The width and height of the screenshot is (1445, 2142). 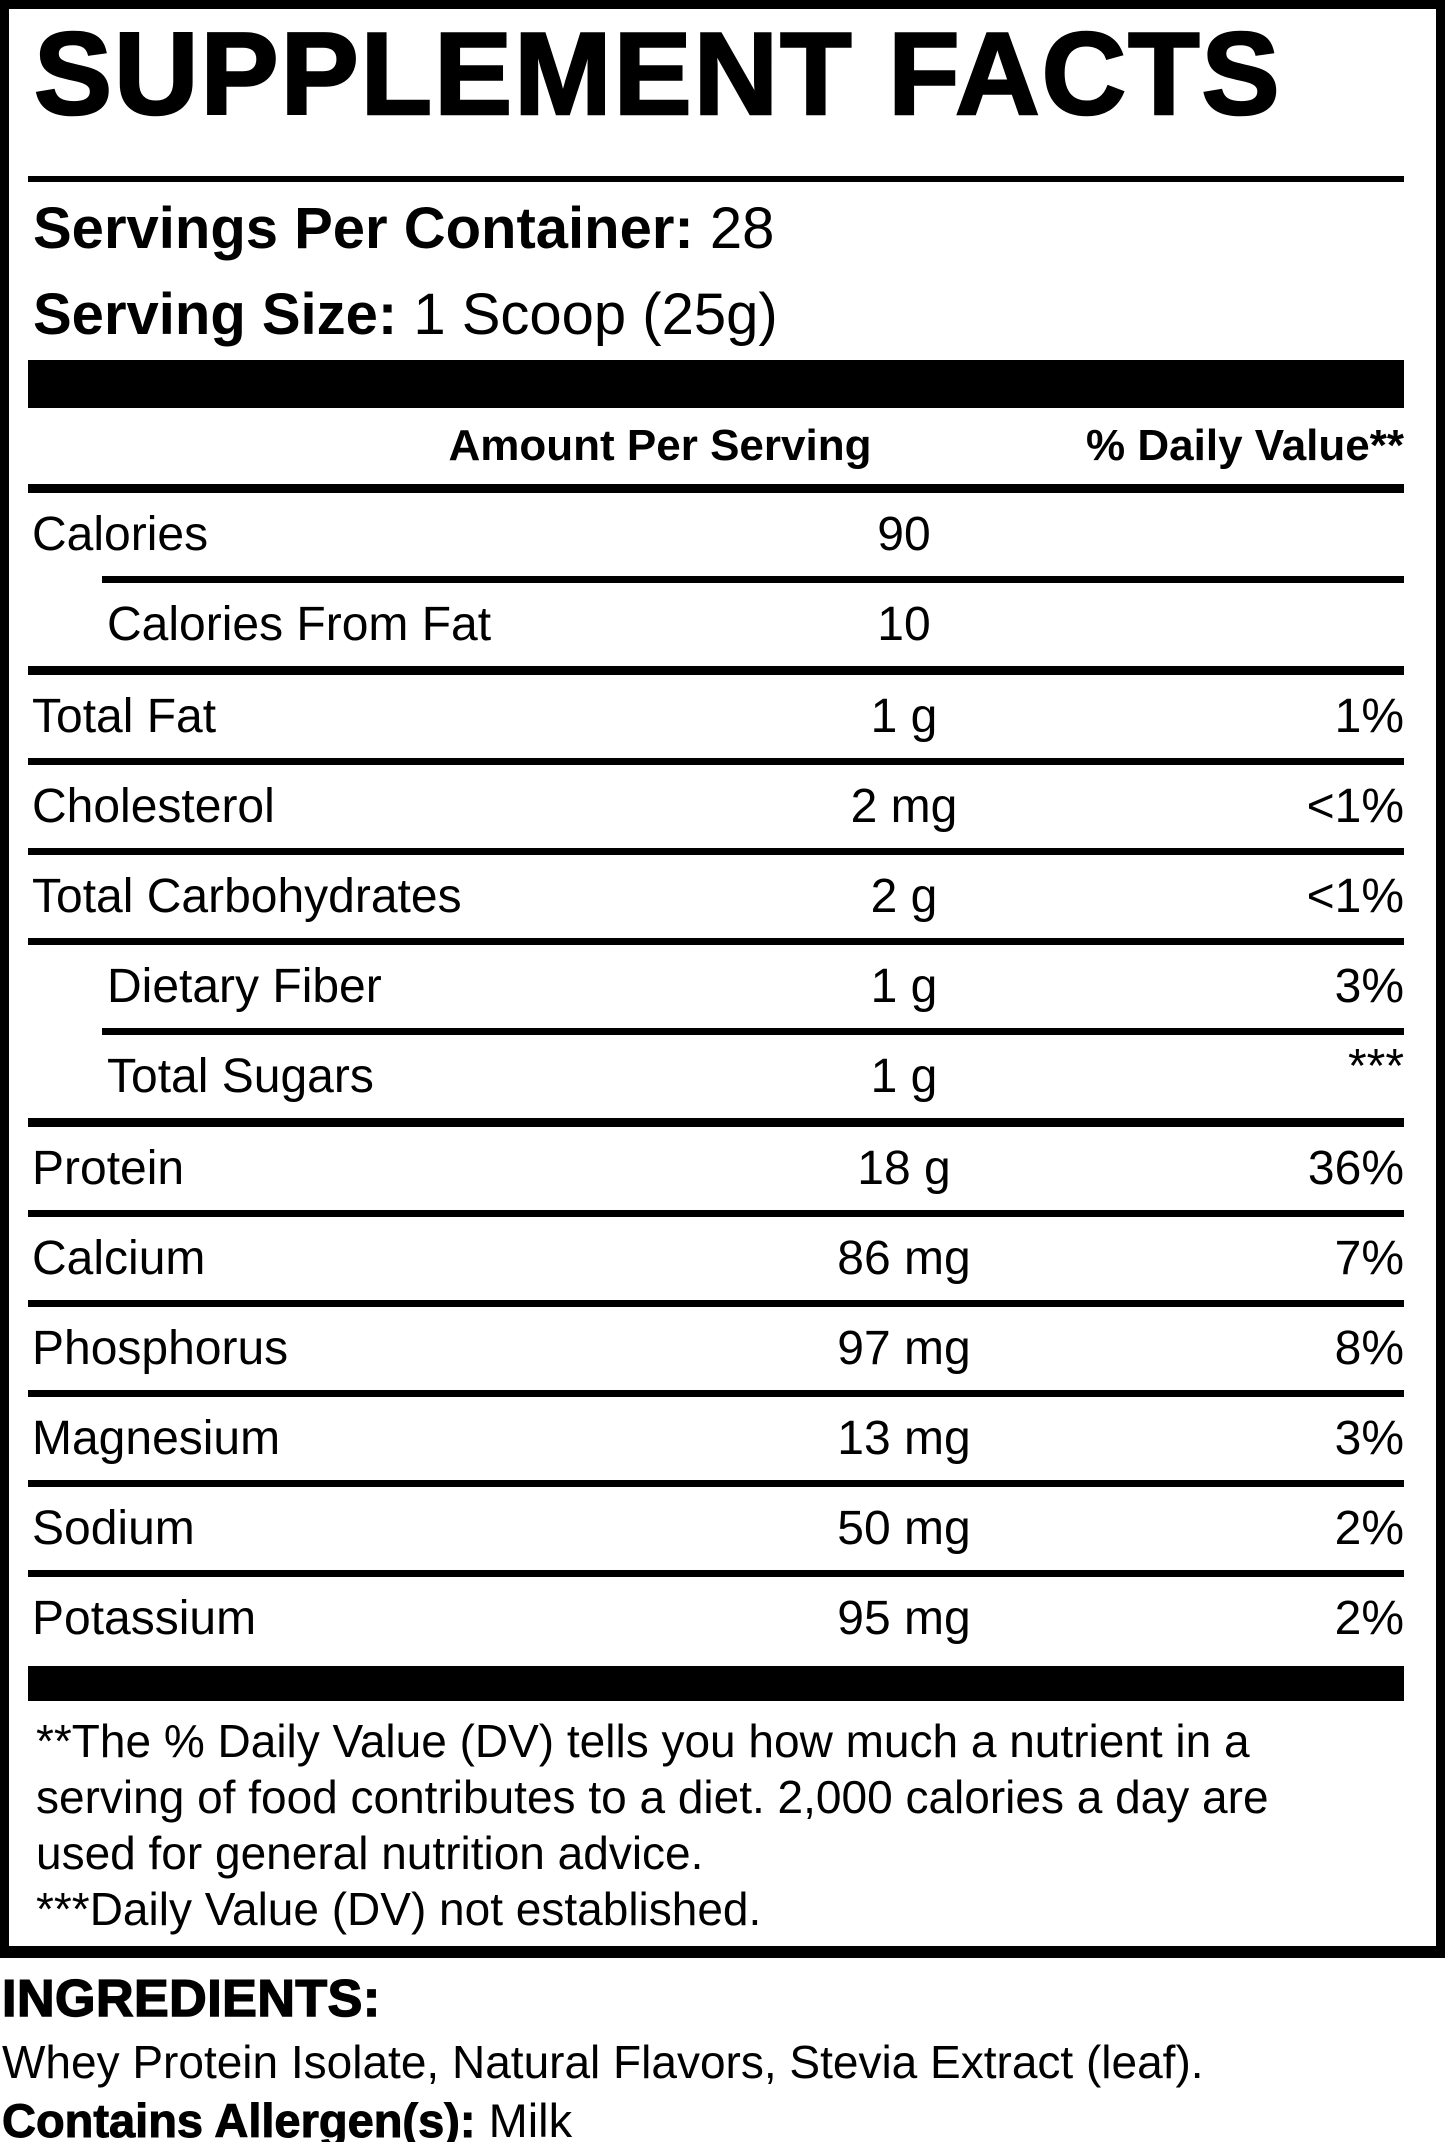 What do you see at coordinates (120, 534) in the screenshot?
I see `nutrient-name: Calories` at bounding box center [120, 534].